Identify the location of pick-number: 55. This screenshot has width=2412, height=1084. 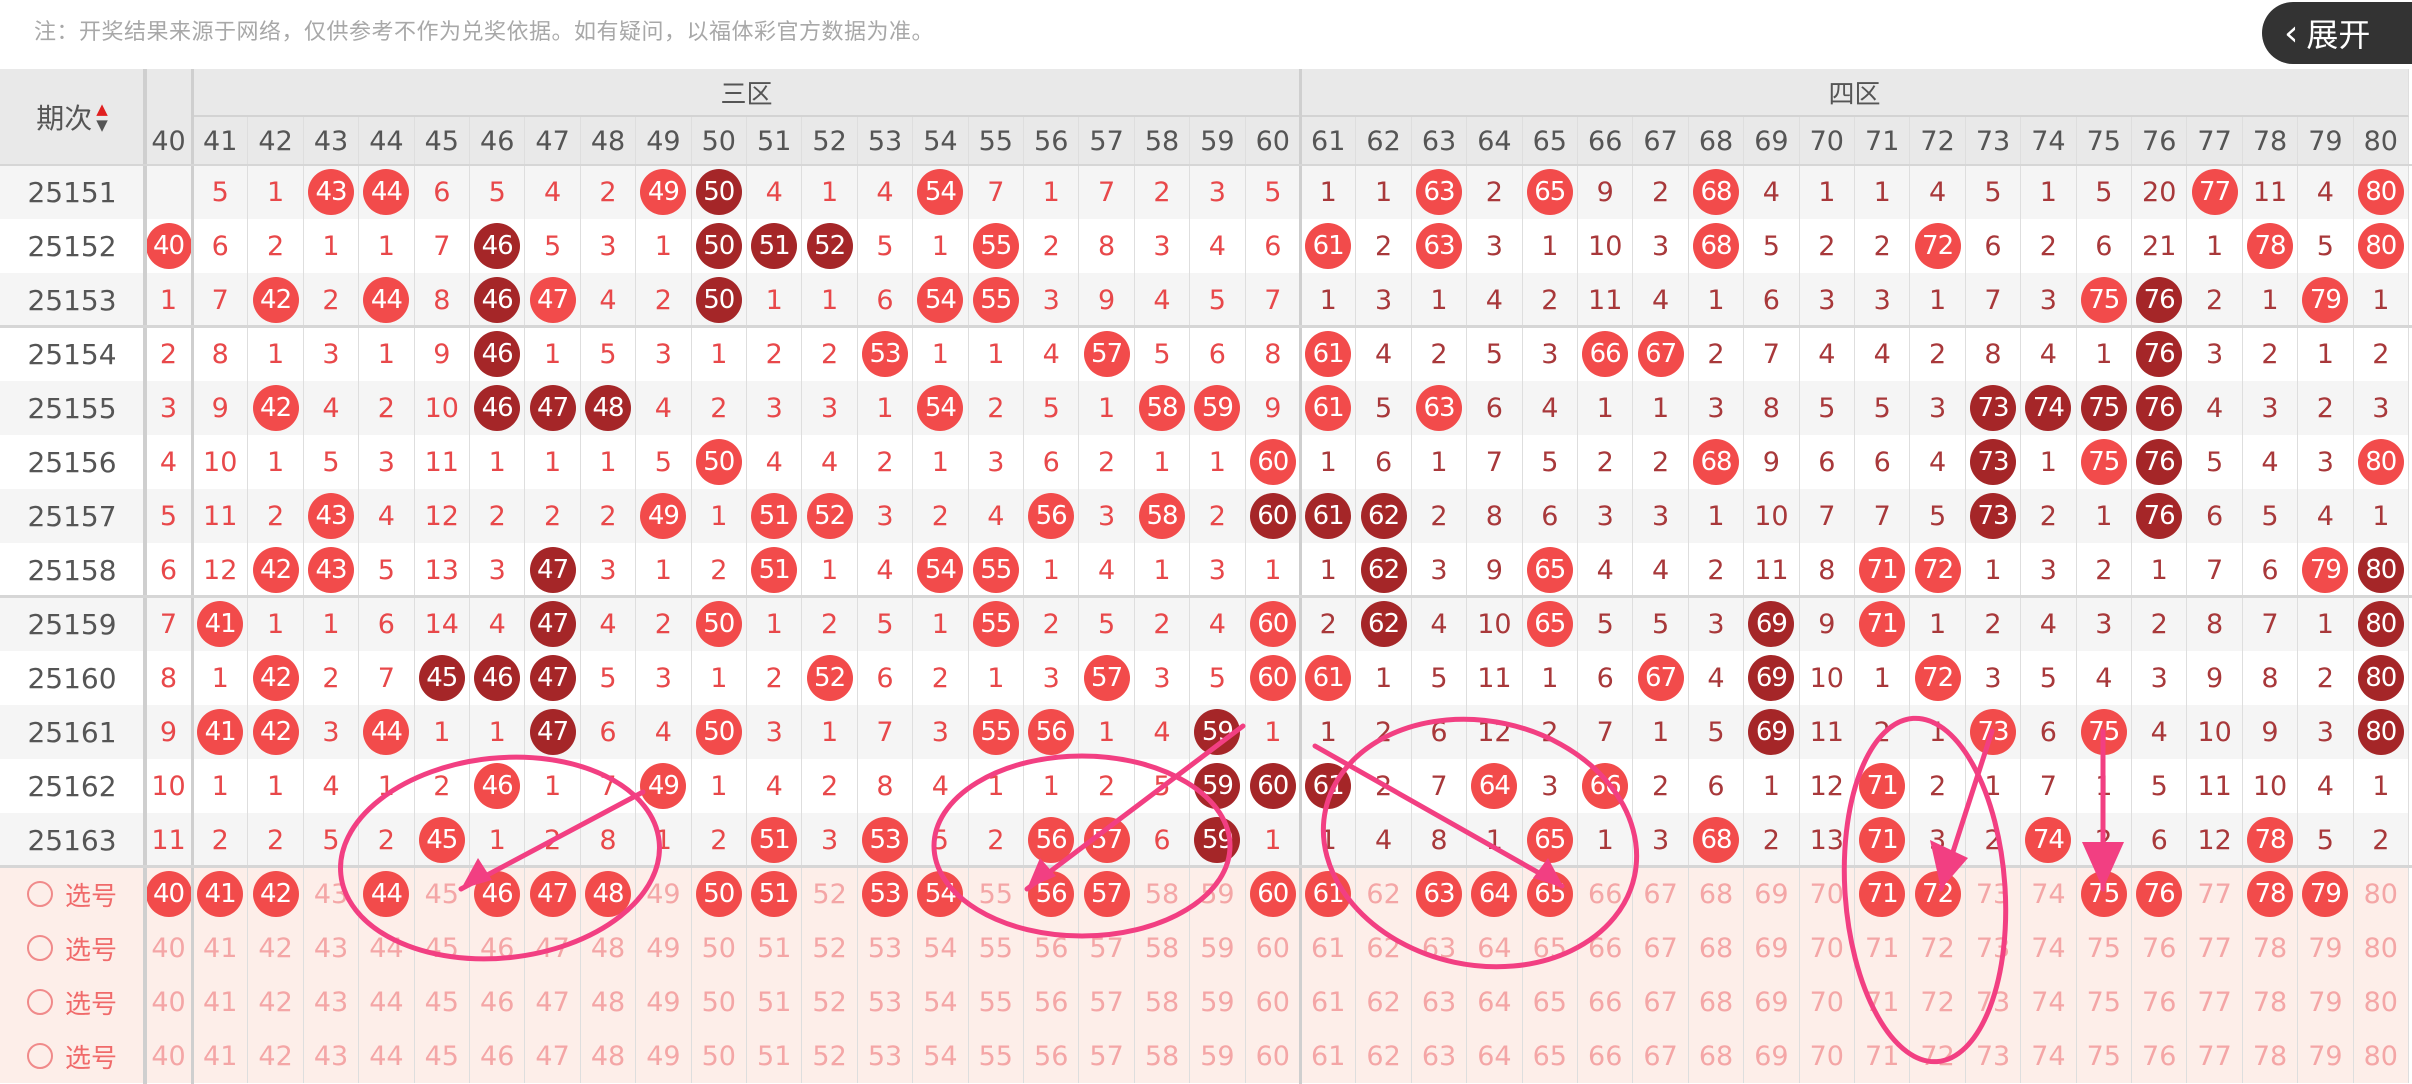
(996, 1002).